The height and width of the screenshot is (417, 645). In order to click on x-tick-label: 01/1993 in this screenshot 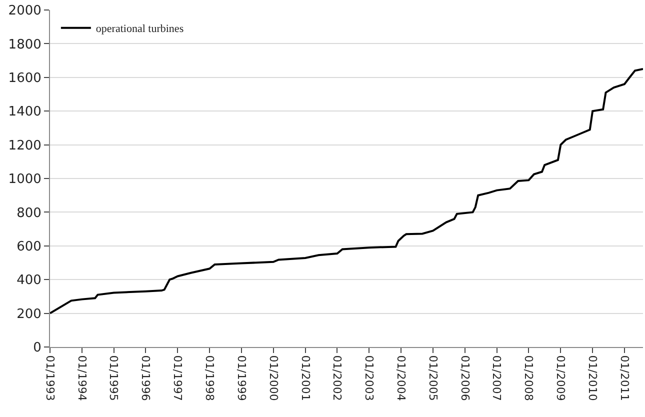, I will do `click(49, 378)`.